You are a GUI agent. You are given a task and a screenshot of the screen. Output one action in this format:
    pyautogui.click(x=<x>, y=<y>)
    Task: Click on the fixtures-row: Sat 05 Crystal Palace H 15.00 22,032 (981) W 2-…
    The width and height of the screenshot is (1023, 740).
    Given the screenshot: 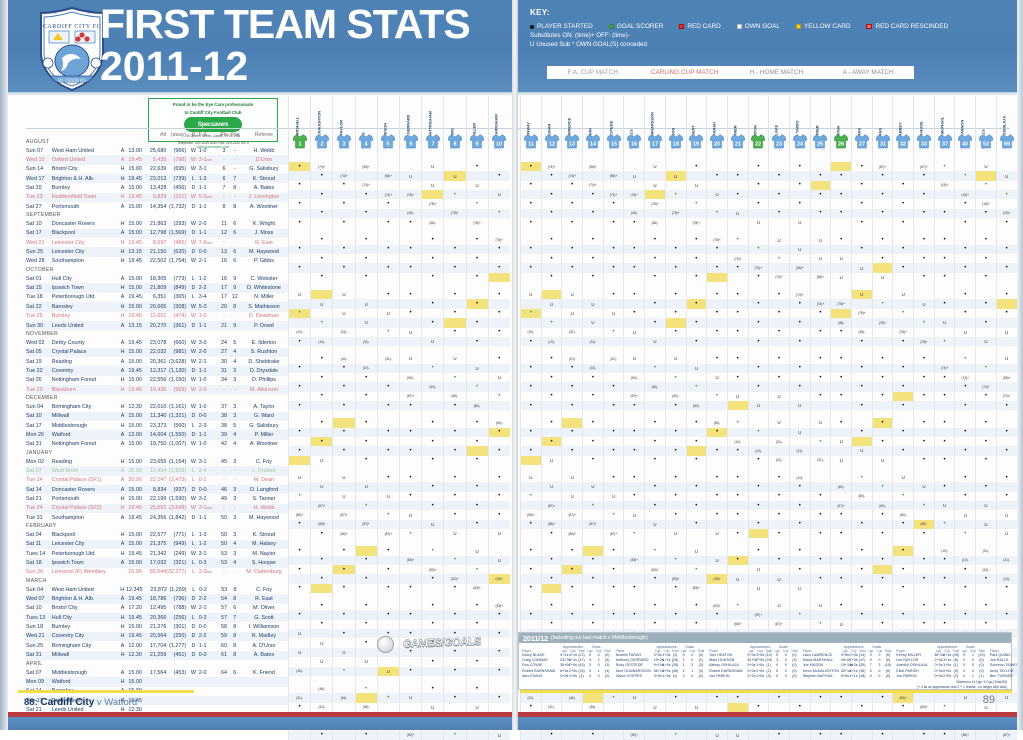 What is the action you would take?
    pyautogui.click(x=157, y=352)
    